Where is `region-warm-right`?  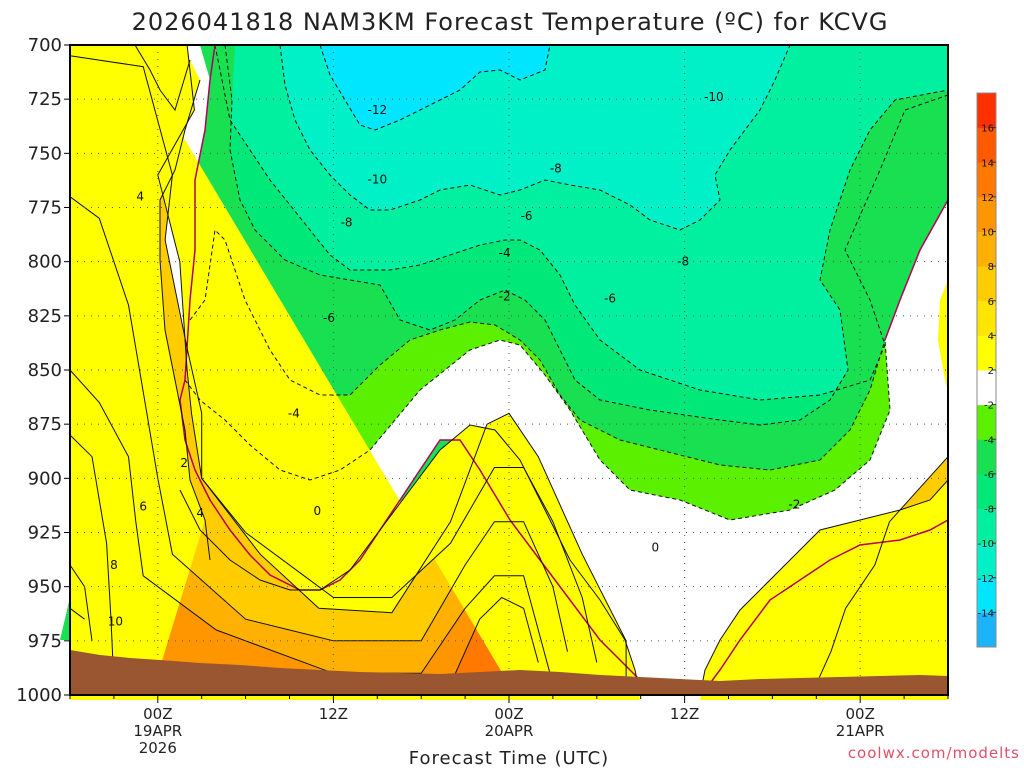
region-warm-right is located at coordinates (824, 590).